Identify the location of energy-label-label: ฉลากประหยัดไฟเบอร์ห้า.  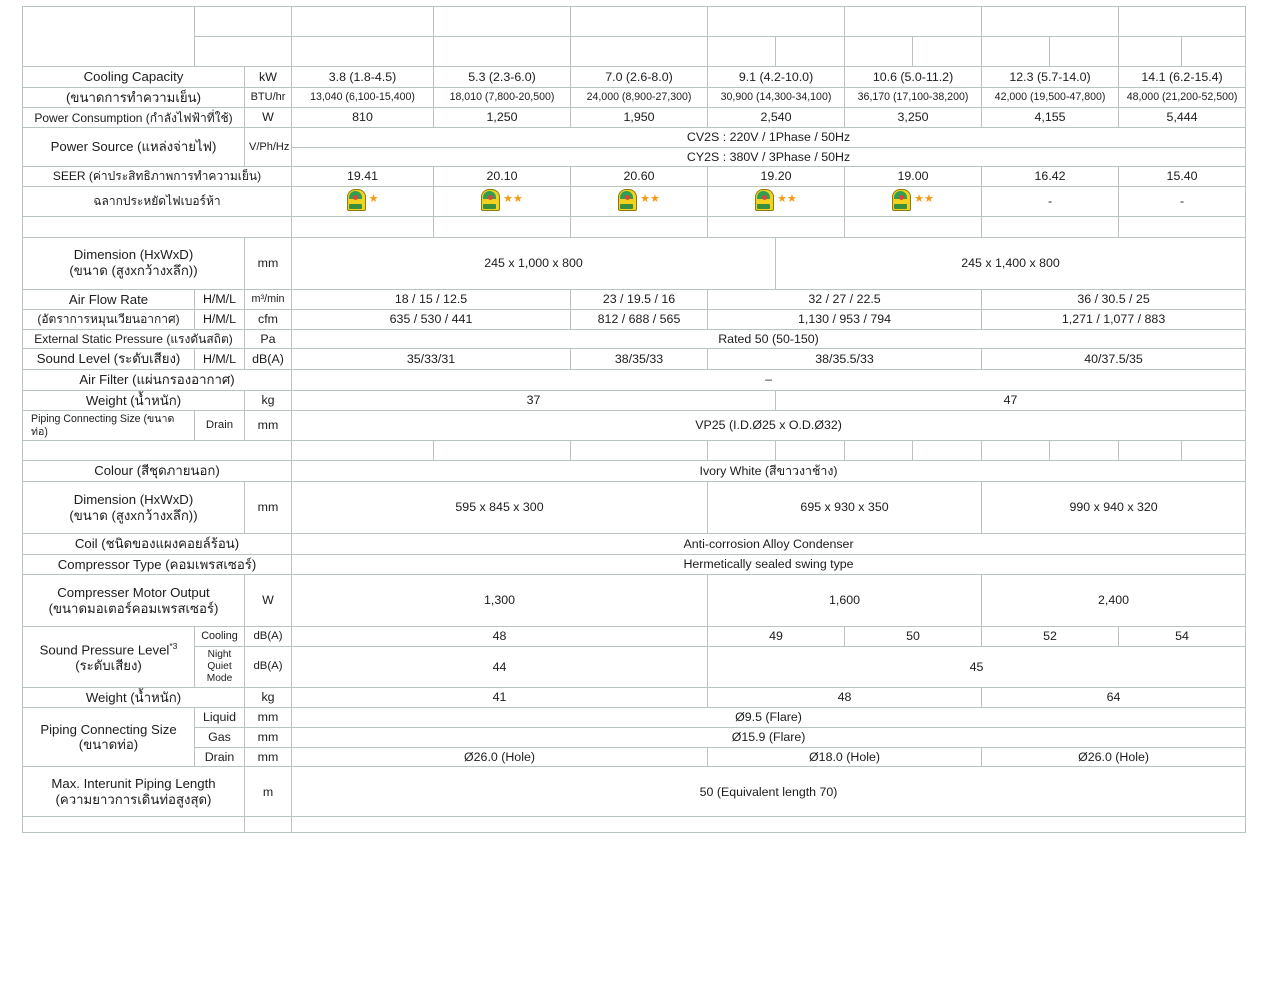
(157, 201).